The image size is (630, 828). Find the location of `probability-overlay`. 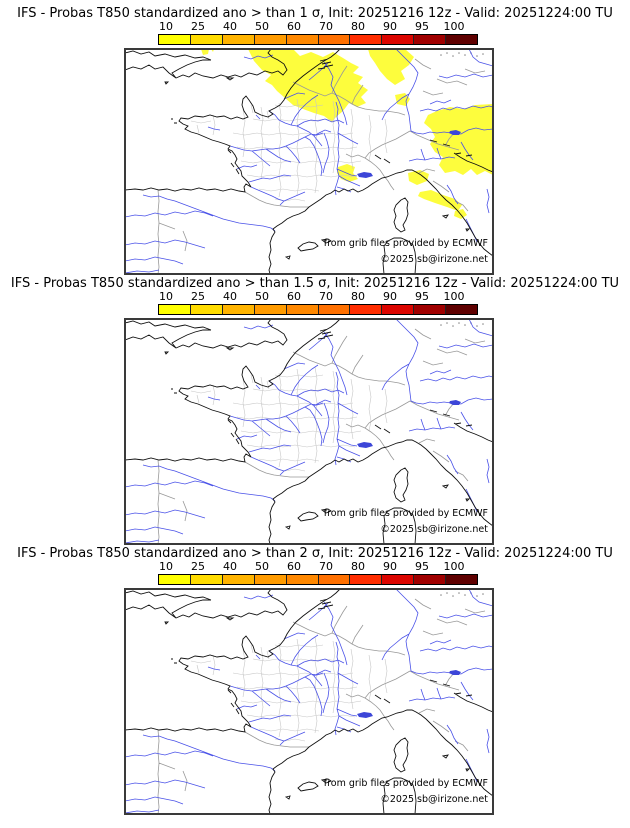

probability-overlay is located at coordinates (347, 134).